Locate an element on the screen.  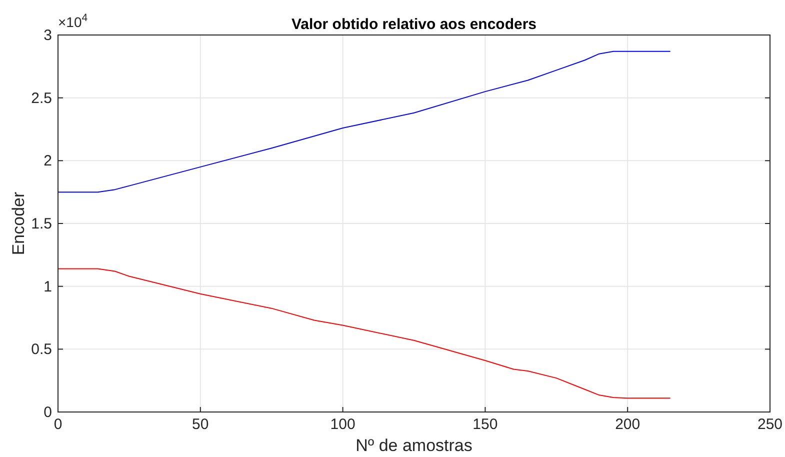
text: ×10$^{4}$ is located at coordinates (73, 21).